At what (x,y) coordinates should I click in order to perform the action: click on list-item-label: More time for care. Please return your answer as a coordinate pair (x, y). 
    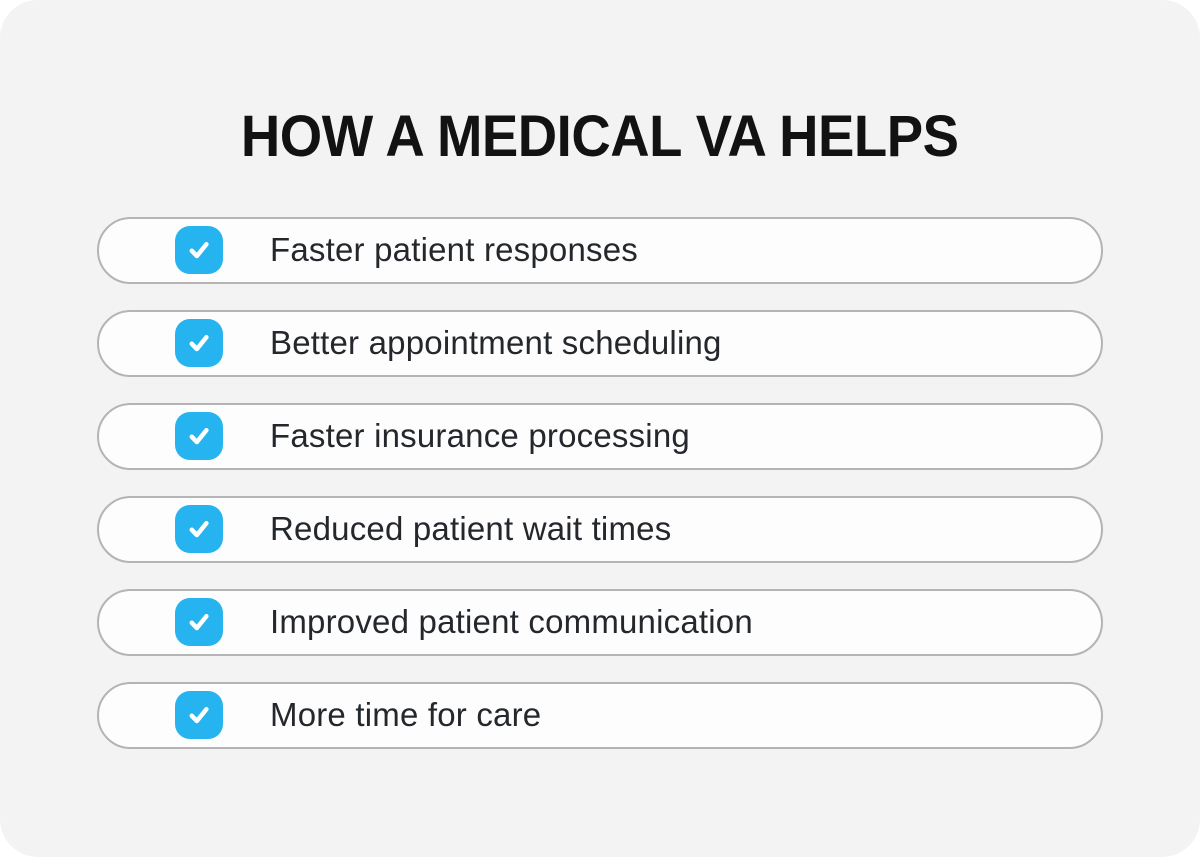
    Looking at the image, I should click on (406, 715).